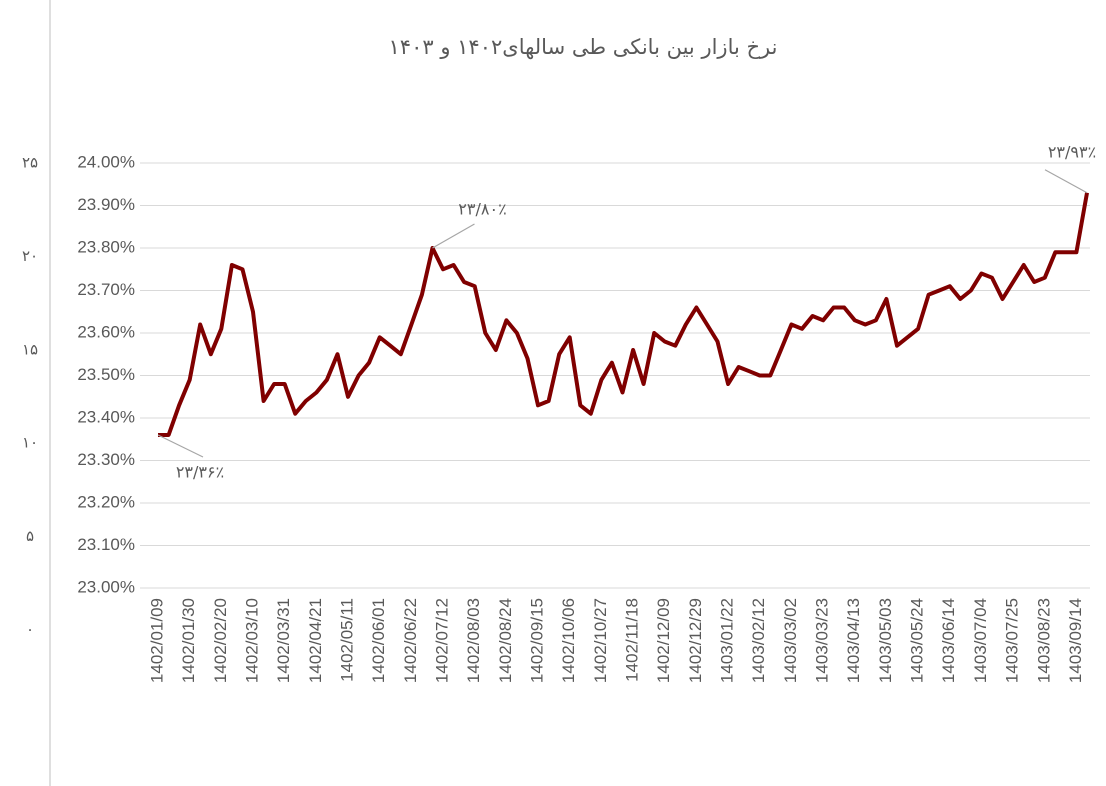 This screenshot has width=1106, height=786. What do you see at coordinates (30, 349) in the screenshot?
I see `y2-tick-label: ۱۵` at bounding box center [30, 349].